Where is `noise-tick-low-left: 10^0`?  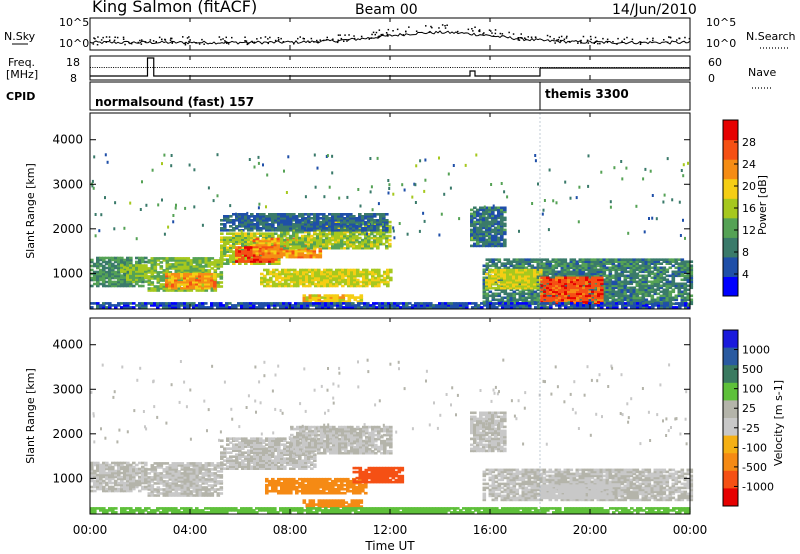 noise-tick-low-left: 10^0 is located at coordinates (74, 43).